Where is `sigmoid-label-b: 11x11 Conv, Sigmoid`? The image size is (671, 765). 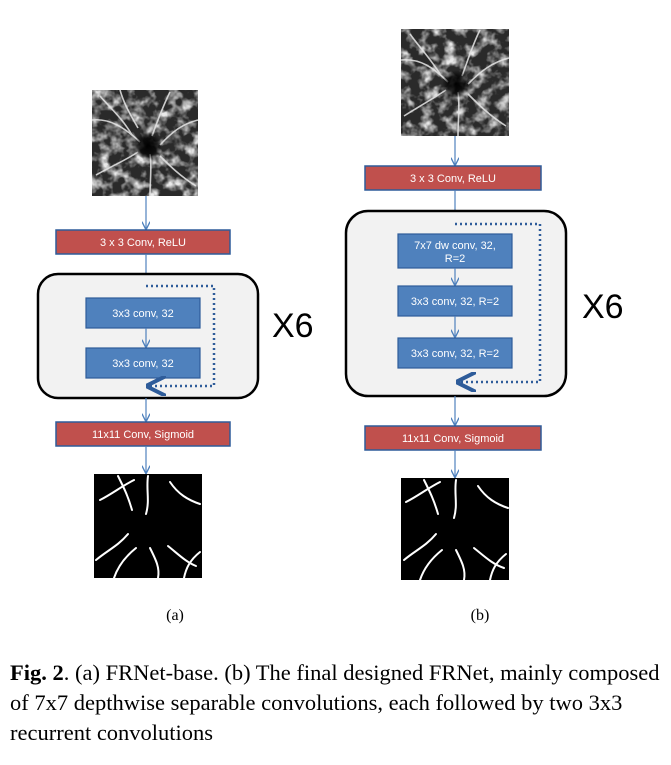
sigmoid-label-b: 11x11 Conv, Sigmoid is located at coordinates (453, 439).